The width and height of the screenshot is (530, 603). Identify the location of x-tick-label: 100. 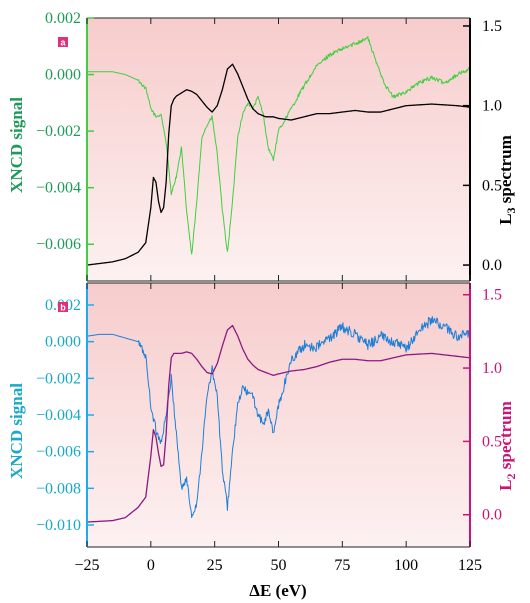
(406, 565).